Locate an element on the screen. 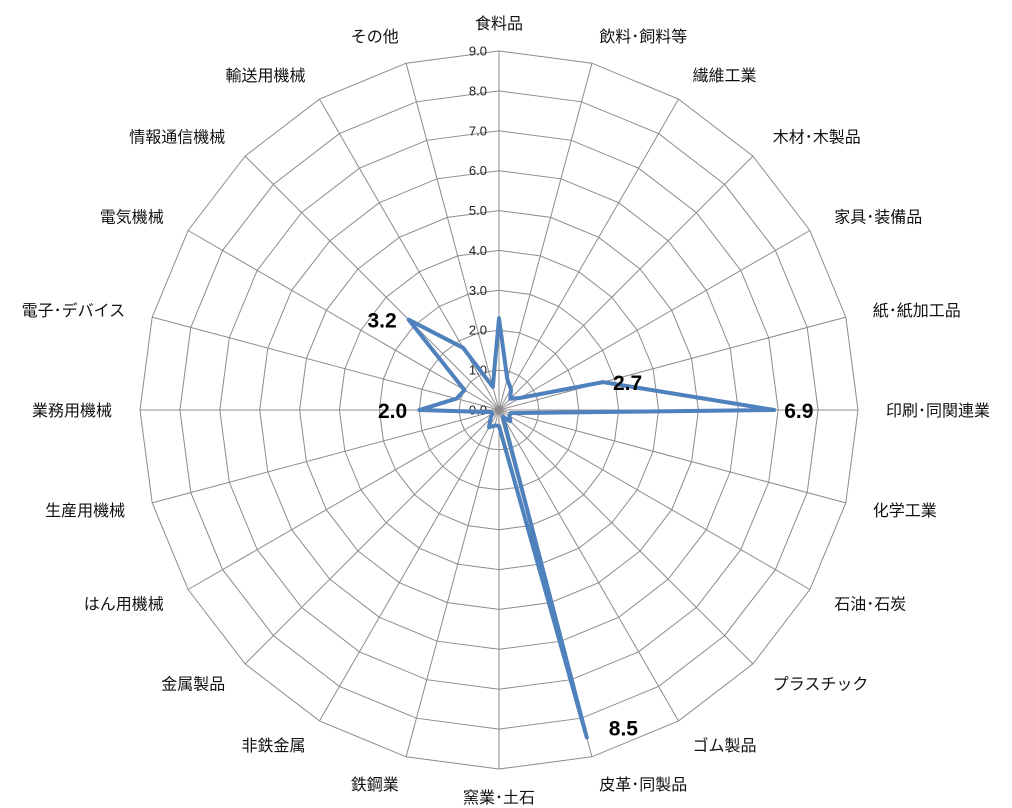 Image resolution: width=1012 pixels, height=808 pixels. category-label: 情報通信機械 is located at coordinates (177, 136).